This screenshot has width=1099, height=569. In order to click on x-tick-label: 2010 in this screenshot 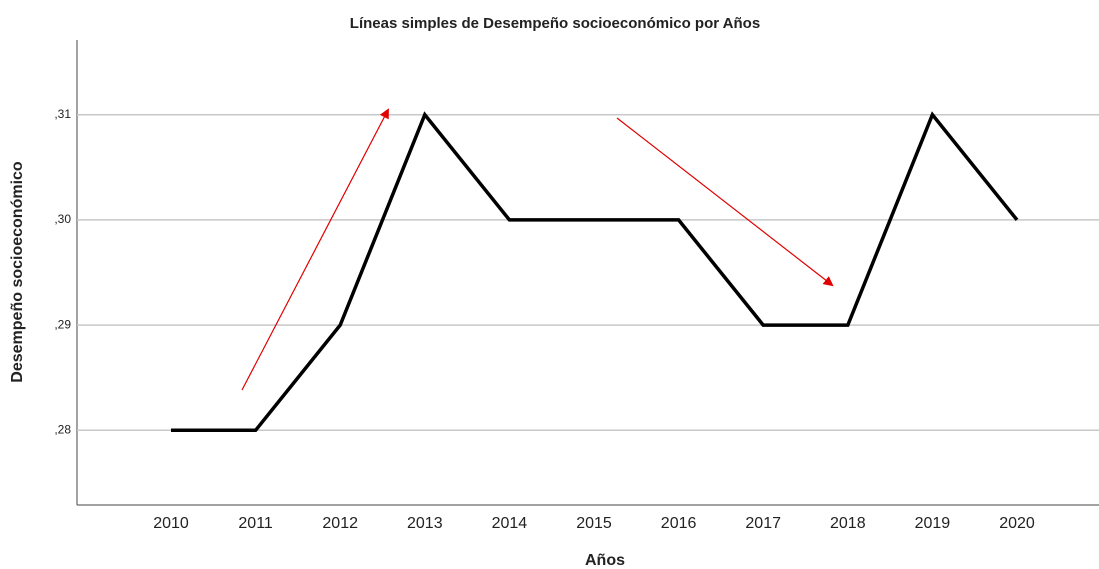, I will do `click(171, 523)`.